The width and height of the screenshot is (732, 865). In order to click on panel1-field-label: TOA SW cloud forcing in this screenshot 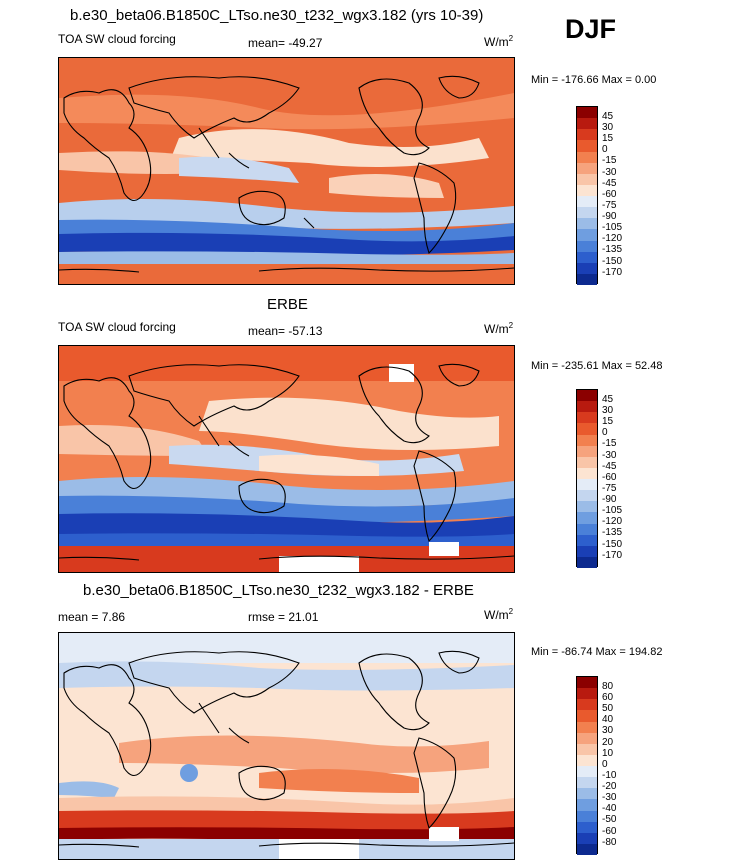, I will do `click(117, 39)`.